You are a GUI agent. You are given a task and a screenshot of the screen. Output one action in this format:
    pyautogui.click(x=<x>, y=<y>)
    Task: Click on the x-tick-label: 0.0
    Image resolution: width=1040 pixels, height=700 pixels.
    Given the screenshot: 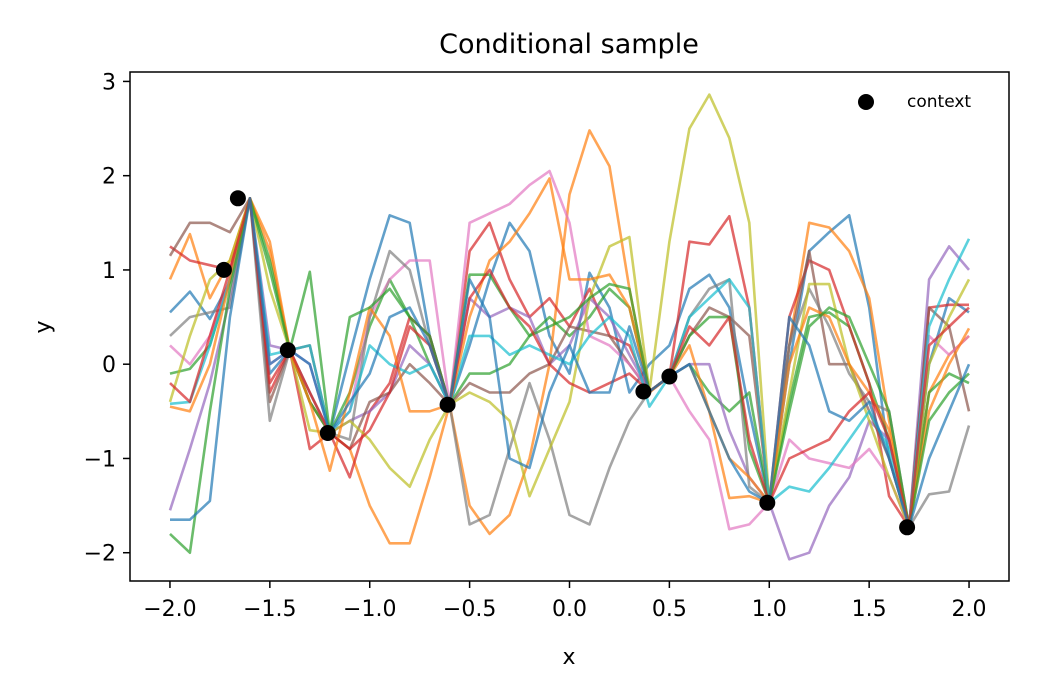 What is the action you would take?
    pyautogui.click(x=569, y=609)
    